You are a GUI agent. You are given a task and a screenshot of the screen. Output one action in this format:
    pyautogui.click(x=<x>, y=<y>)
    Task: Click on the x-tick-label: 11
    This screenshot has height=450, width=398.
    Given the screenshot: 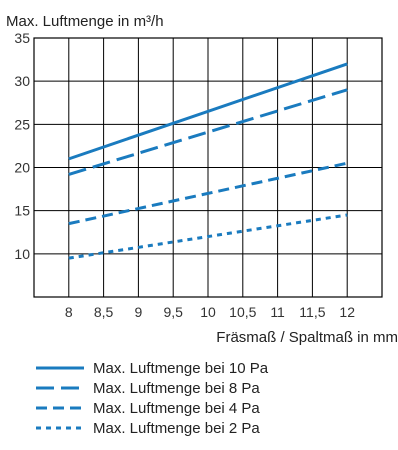 What is the action you would take?
    pyautogui.click(x=277, y=312)
    